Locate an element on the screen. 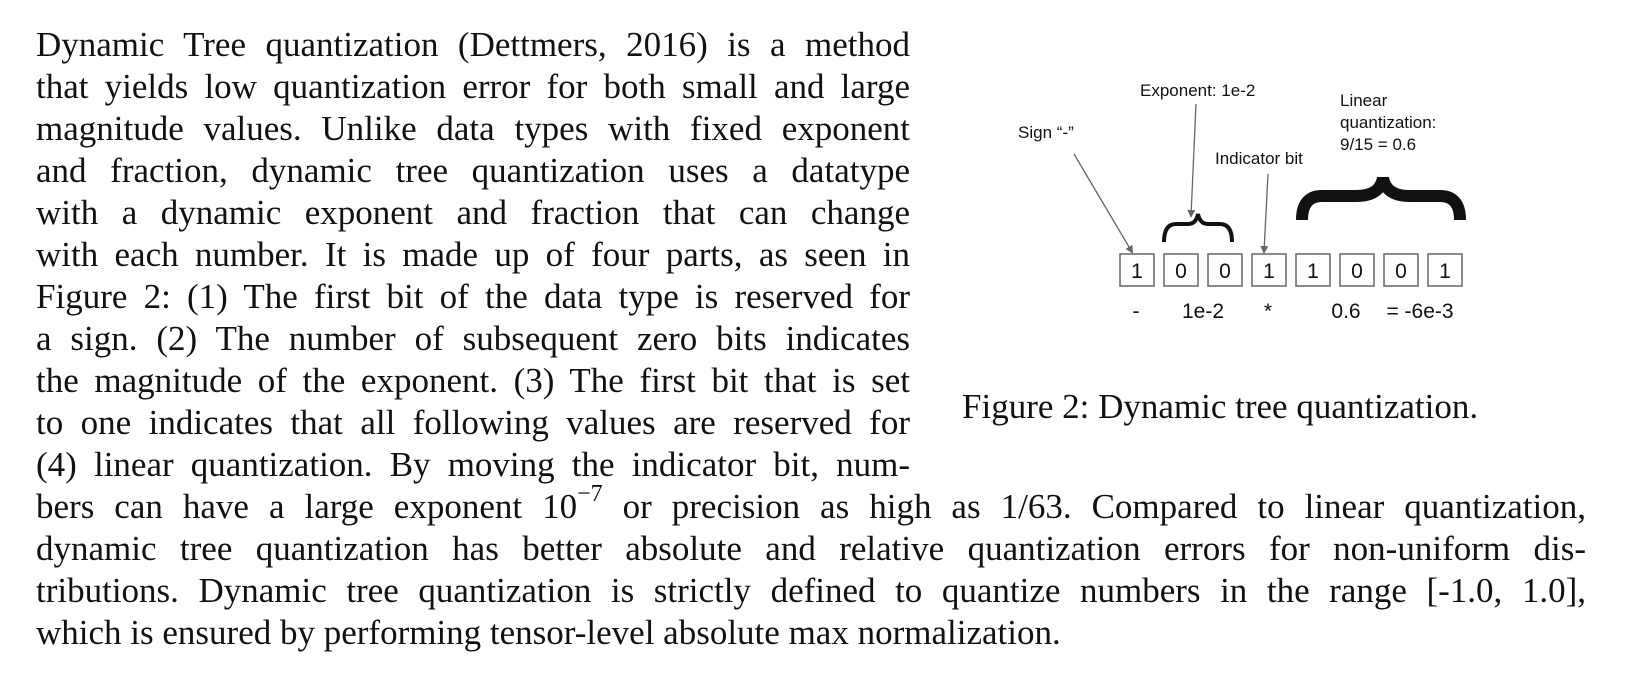  result-value: = -6e-3 is located at coordinates (1419, 311).